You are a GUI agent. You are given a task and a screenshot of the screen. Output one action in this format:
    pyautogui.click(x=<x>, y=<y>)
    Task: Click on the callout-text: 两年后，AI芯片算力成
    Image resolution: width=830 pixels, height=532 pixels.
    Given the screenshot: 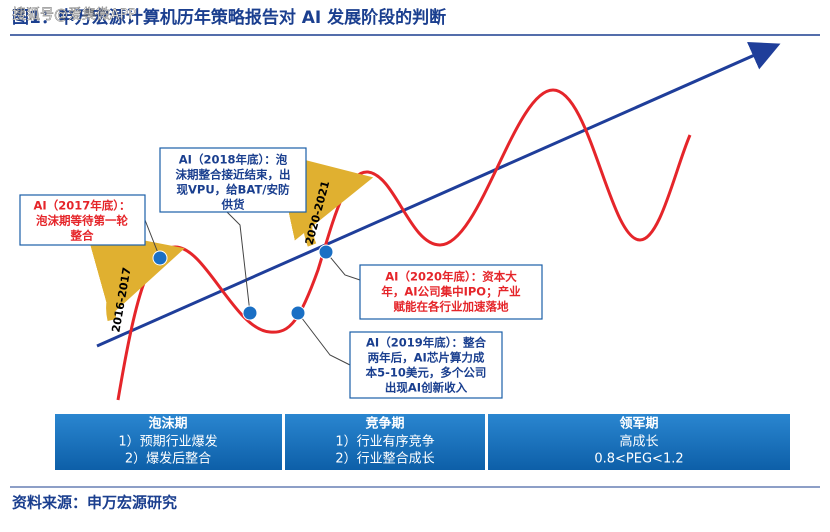 What is the action you would take?
    pyautogui.click(x=426, y=358)
    